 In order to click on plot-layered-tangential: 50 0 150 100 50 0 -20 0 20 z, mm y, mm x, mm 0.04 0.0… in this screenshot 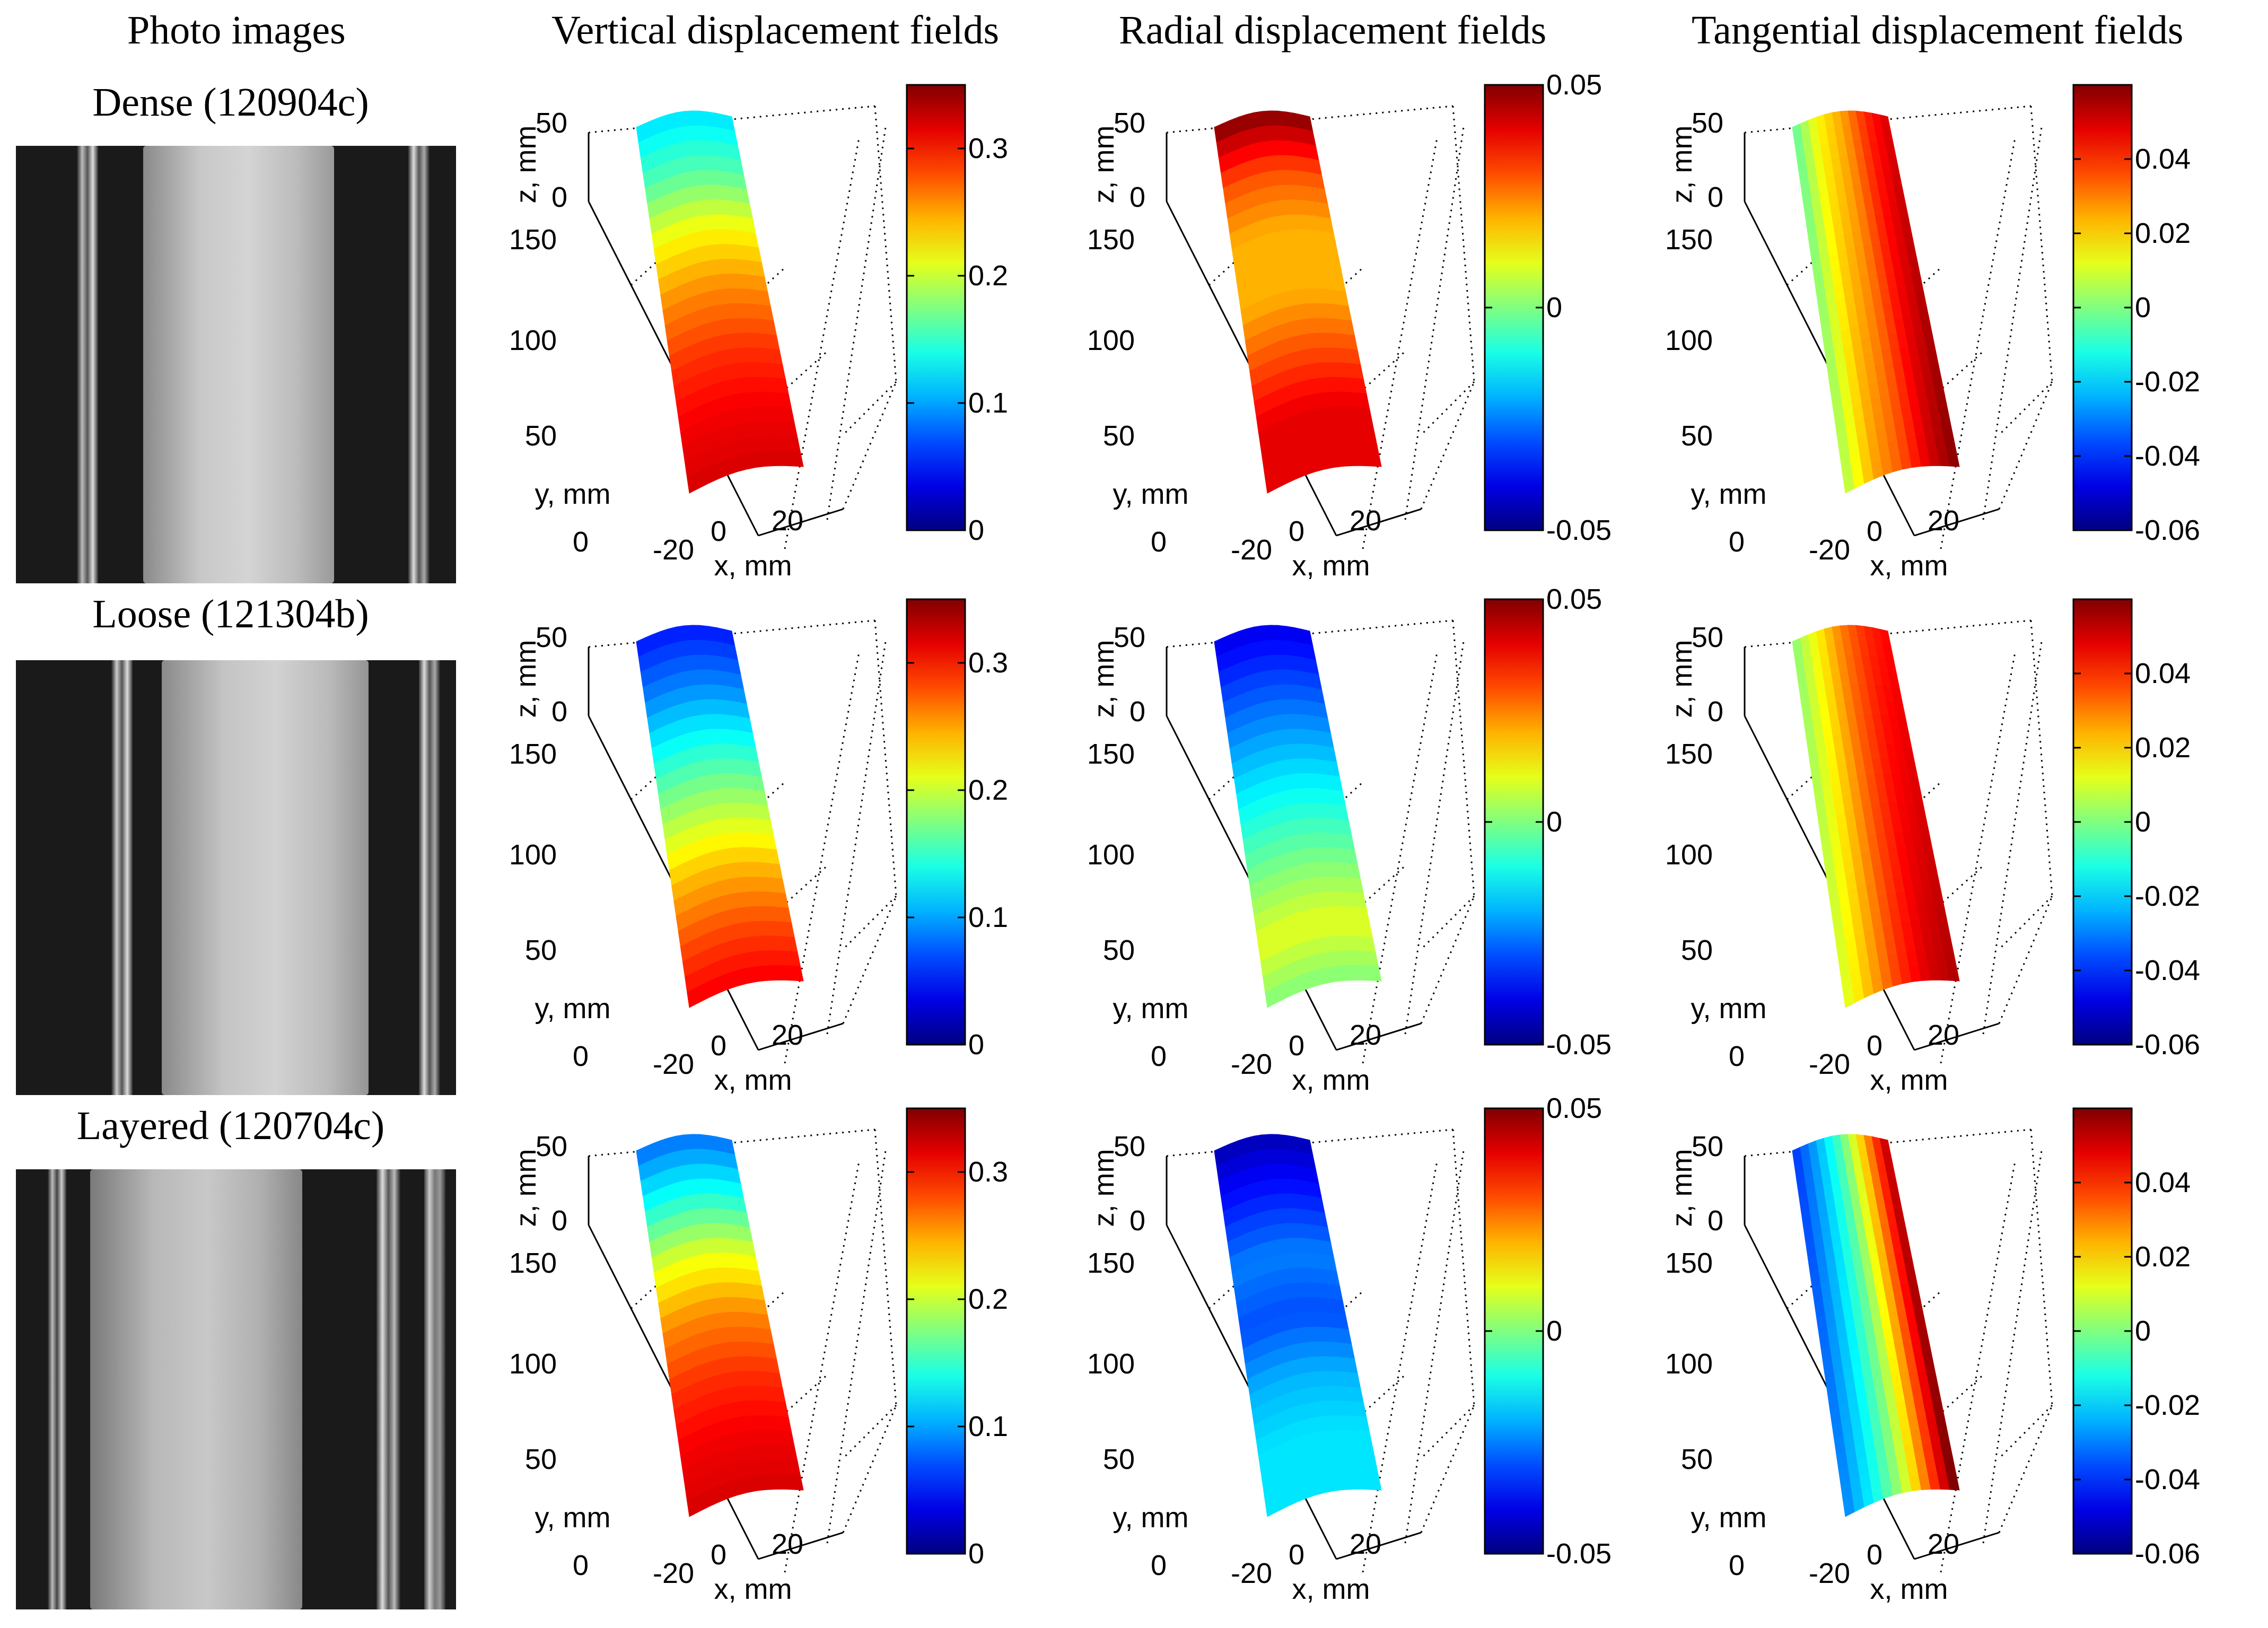, I will do `click(1932, 1356)`.